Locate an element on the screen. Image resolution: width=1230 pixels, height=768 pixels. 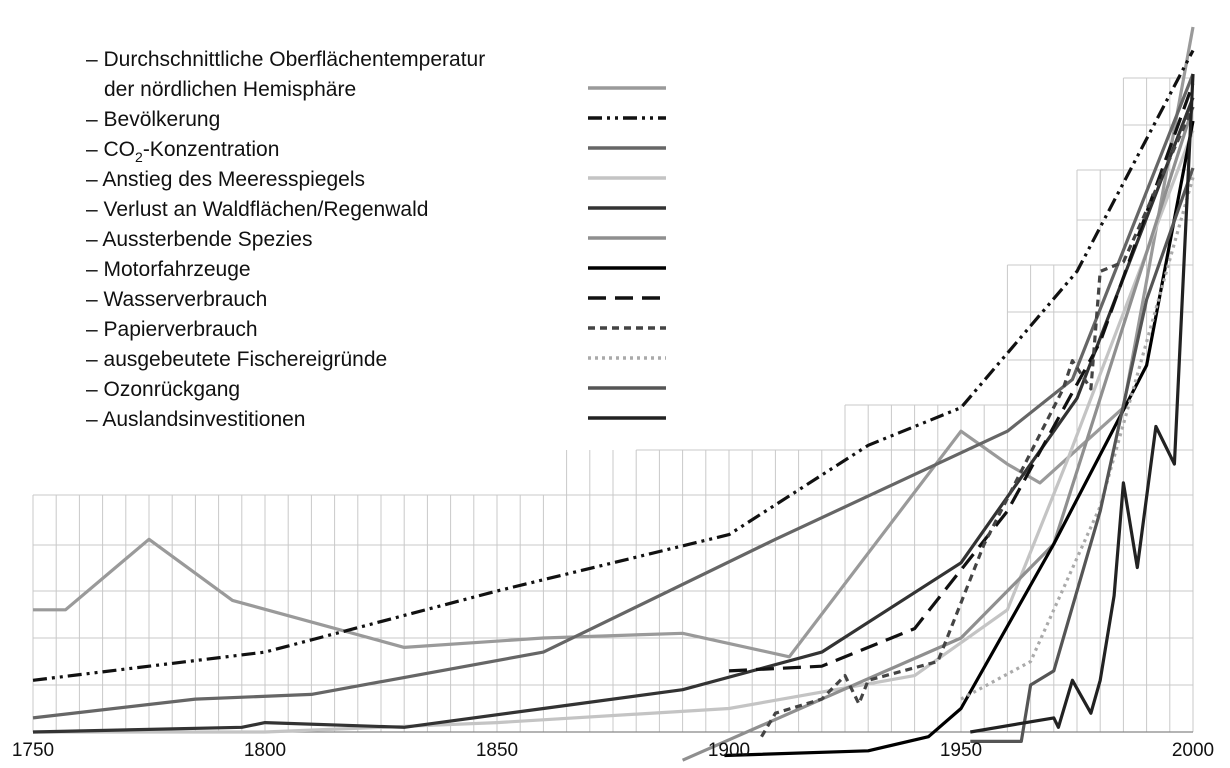
x-tick-label: 1800 is located at coordinates (265, 750).